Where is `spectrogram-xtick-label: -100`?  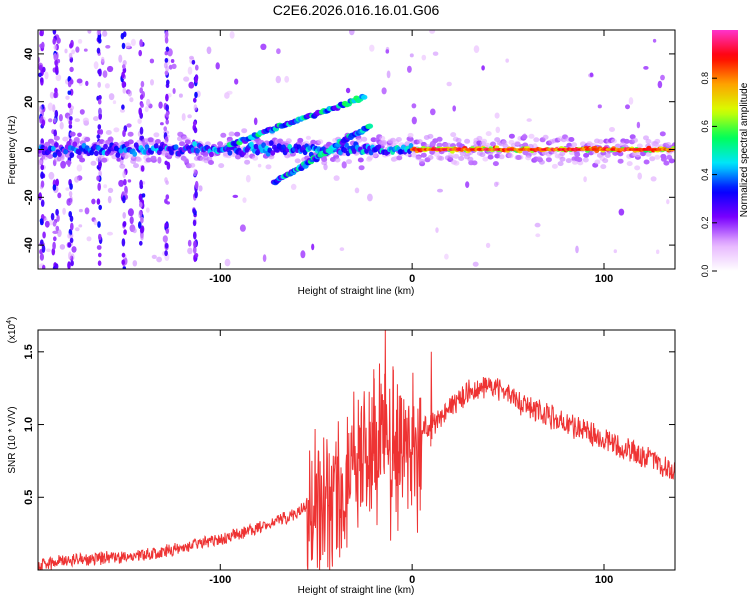
spectrogram-xtick-label: -100 is located at coordinates (220, 279).